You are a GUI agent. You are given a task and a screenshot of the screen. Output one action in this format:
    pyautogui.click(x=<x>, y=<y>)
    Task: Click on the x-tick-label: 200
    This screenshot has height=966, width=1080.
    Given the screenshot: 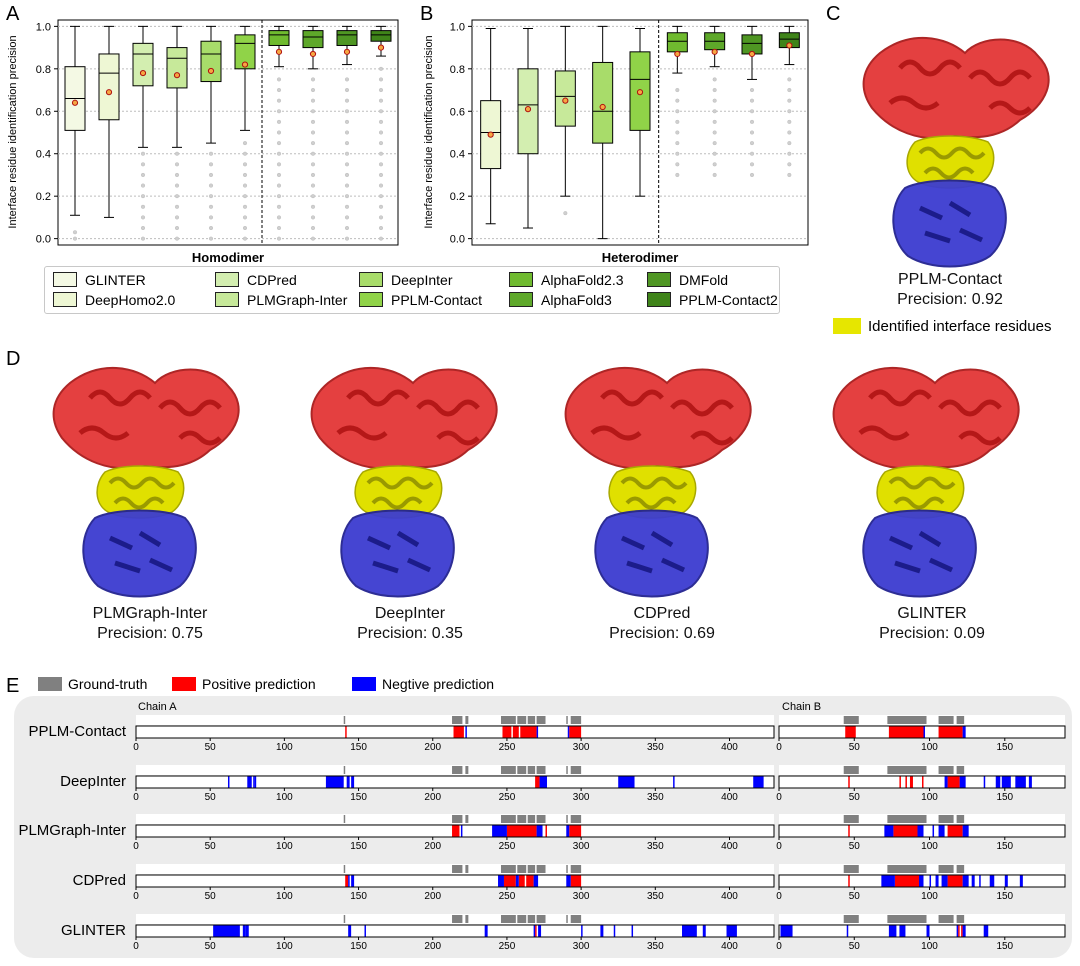 What is the action you would take?
    pyautogui.click(x=432, y=747)
    